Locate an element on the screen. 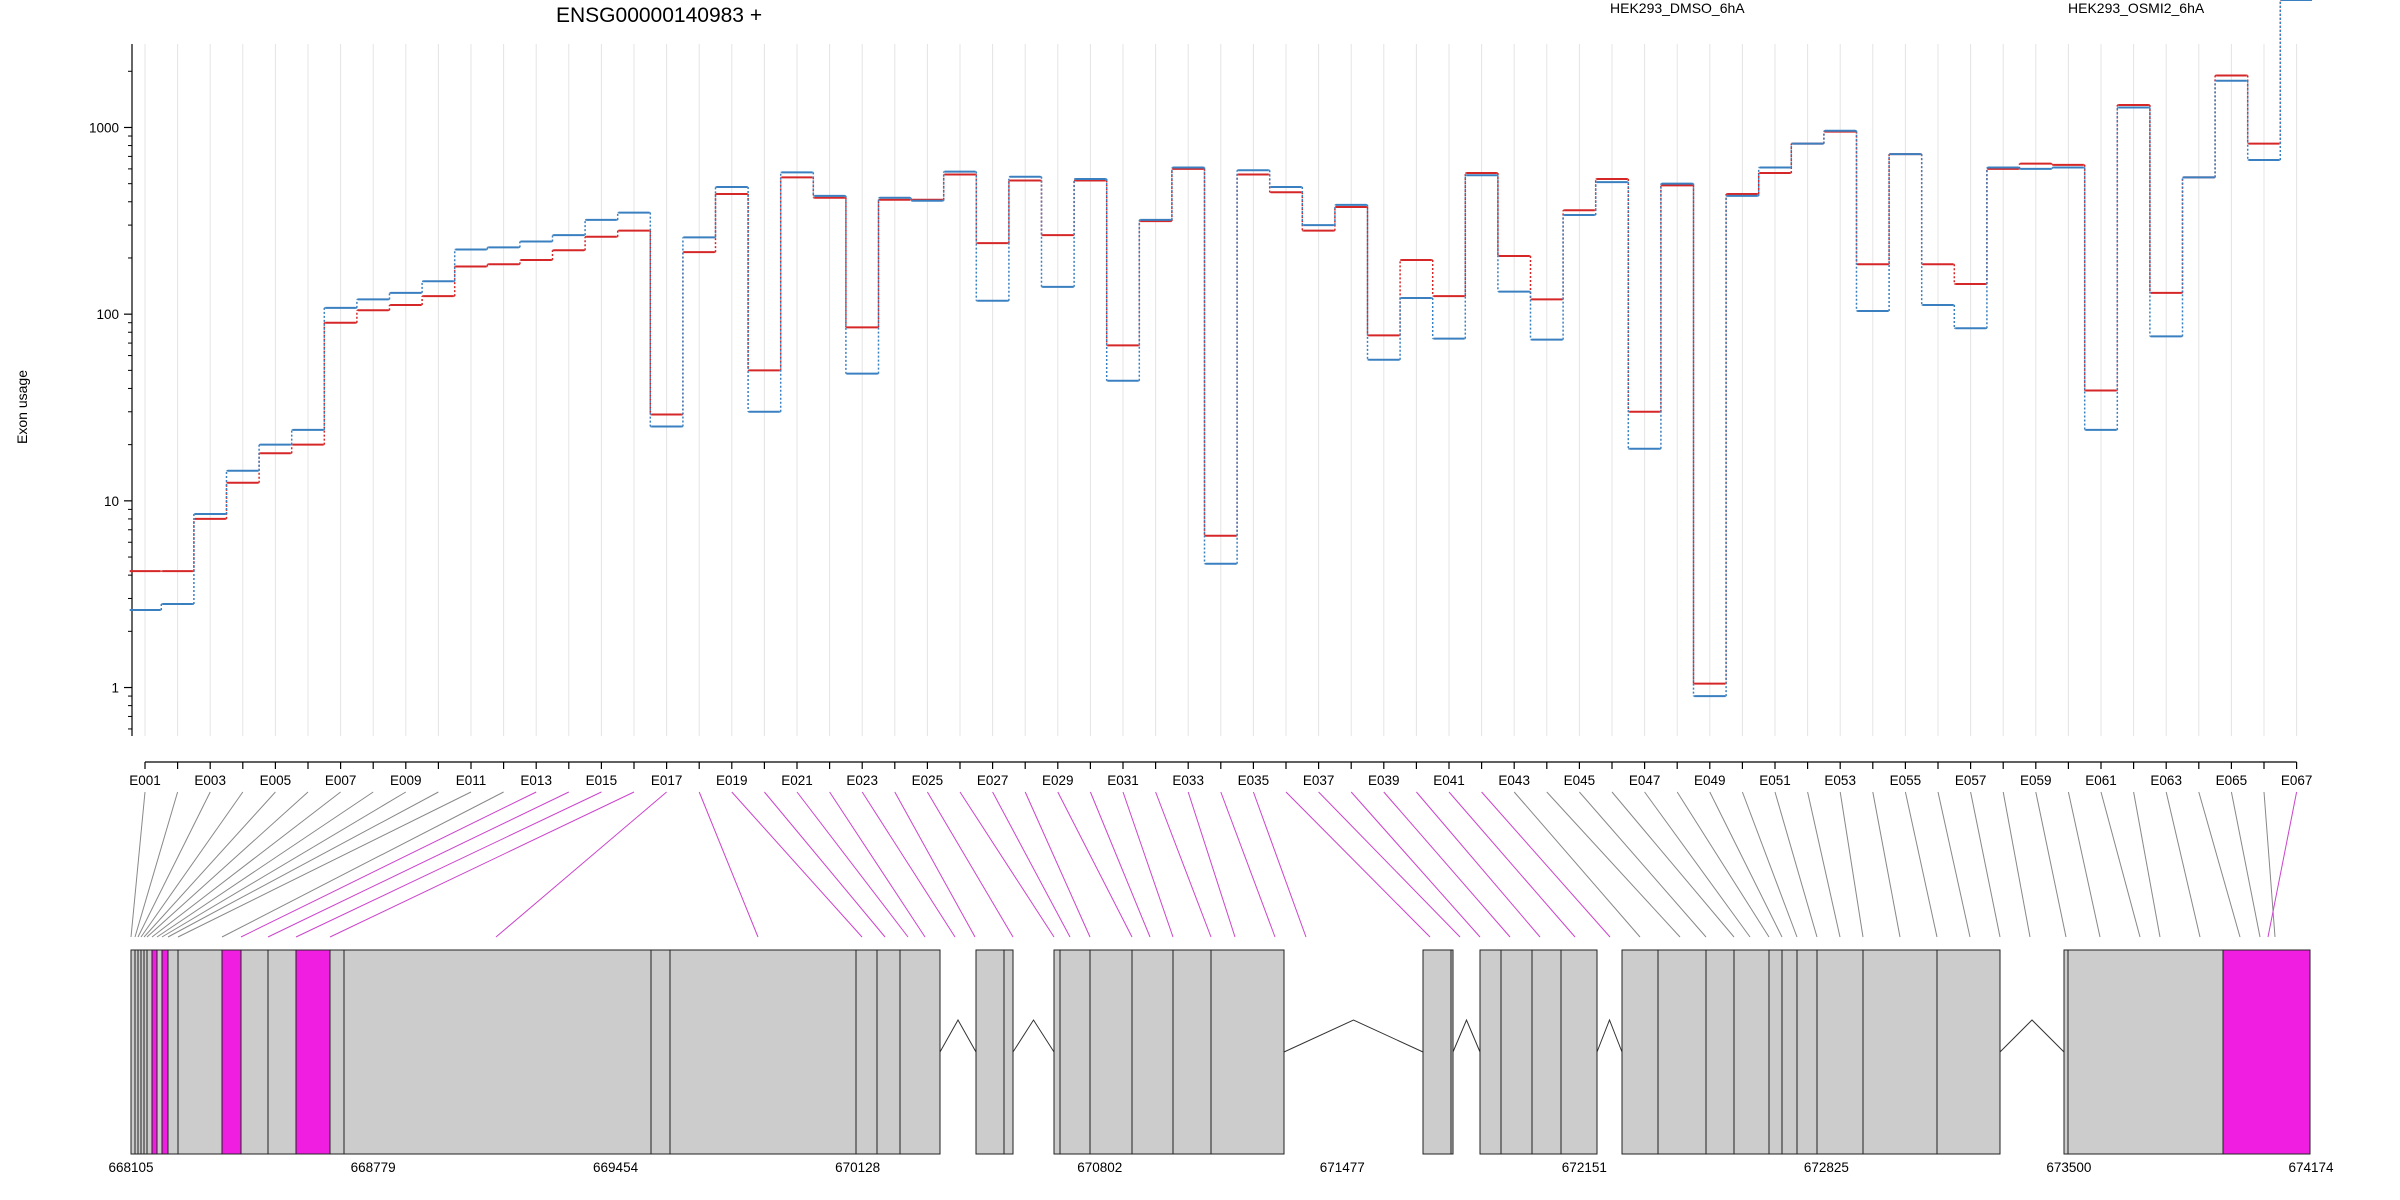 This screenshot has width=2400, height=1200. bin-tick-label: E029 is located at coordinates (1058, 780).